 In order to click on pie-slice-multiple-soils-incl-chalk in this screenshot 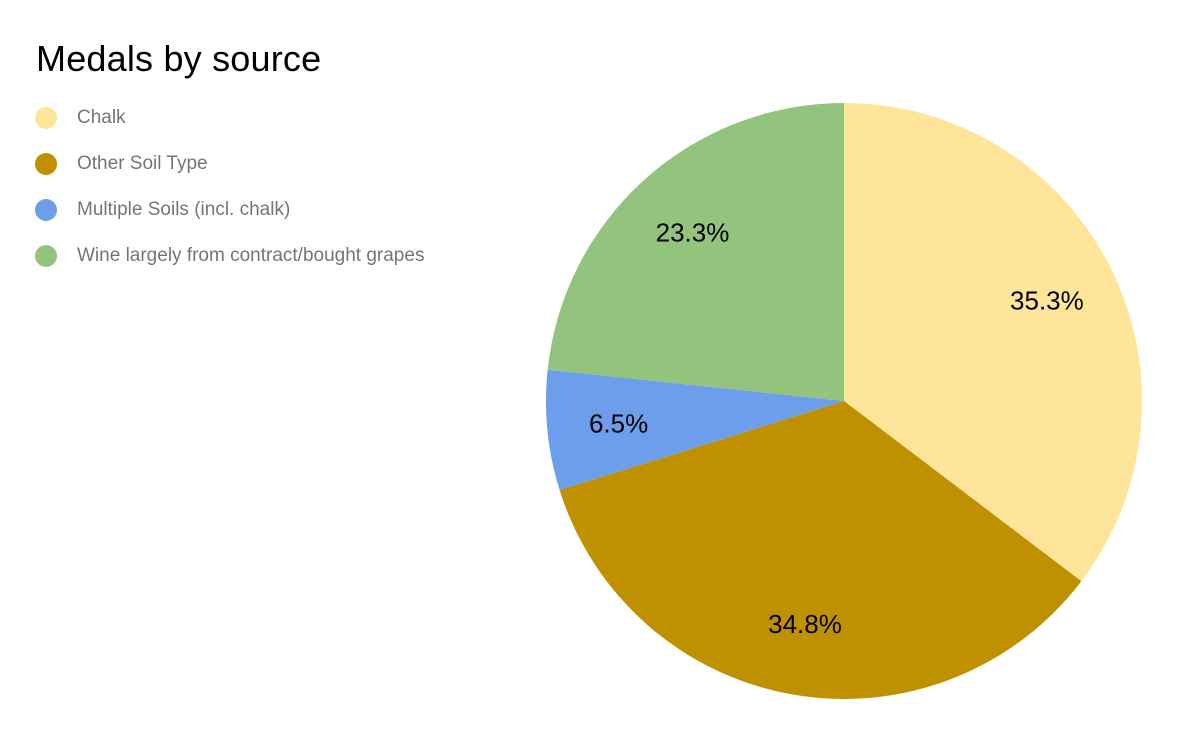, I will do `click(694, 430)`.